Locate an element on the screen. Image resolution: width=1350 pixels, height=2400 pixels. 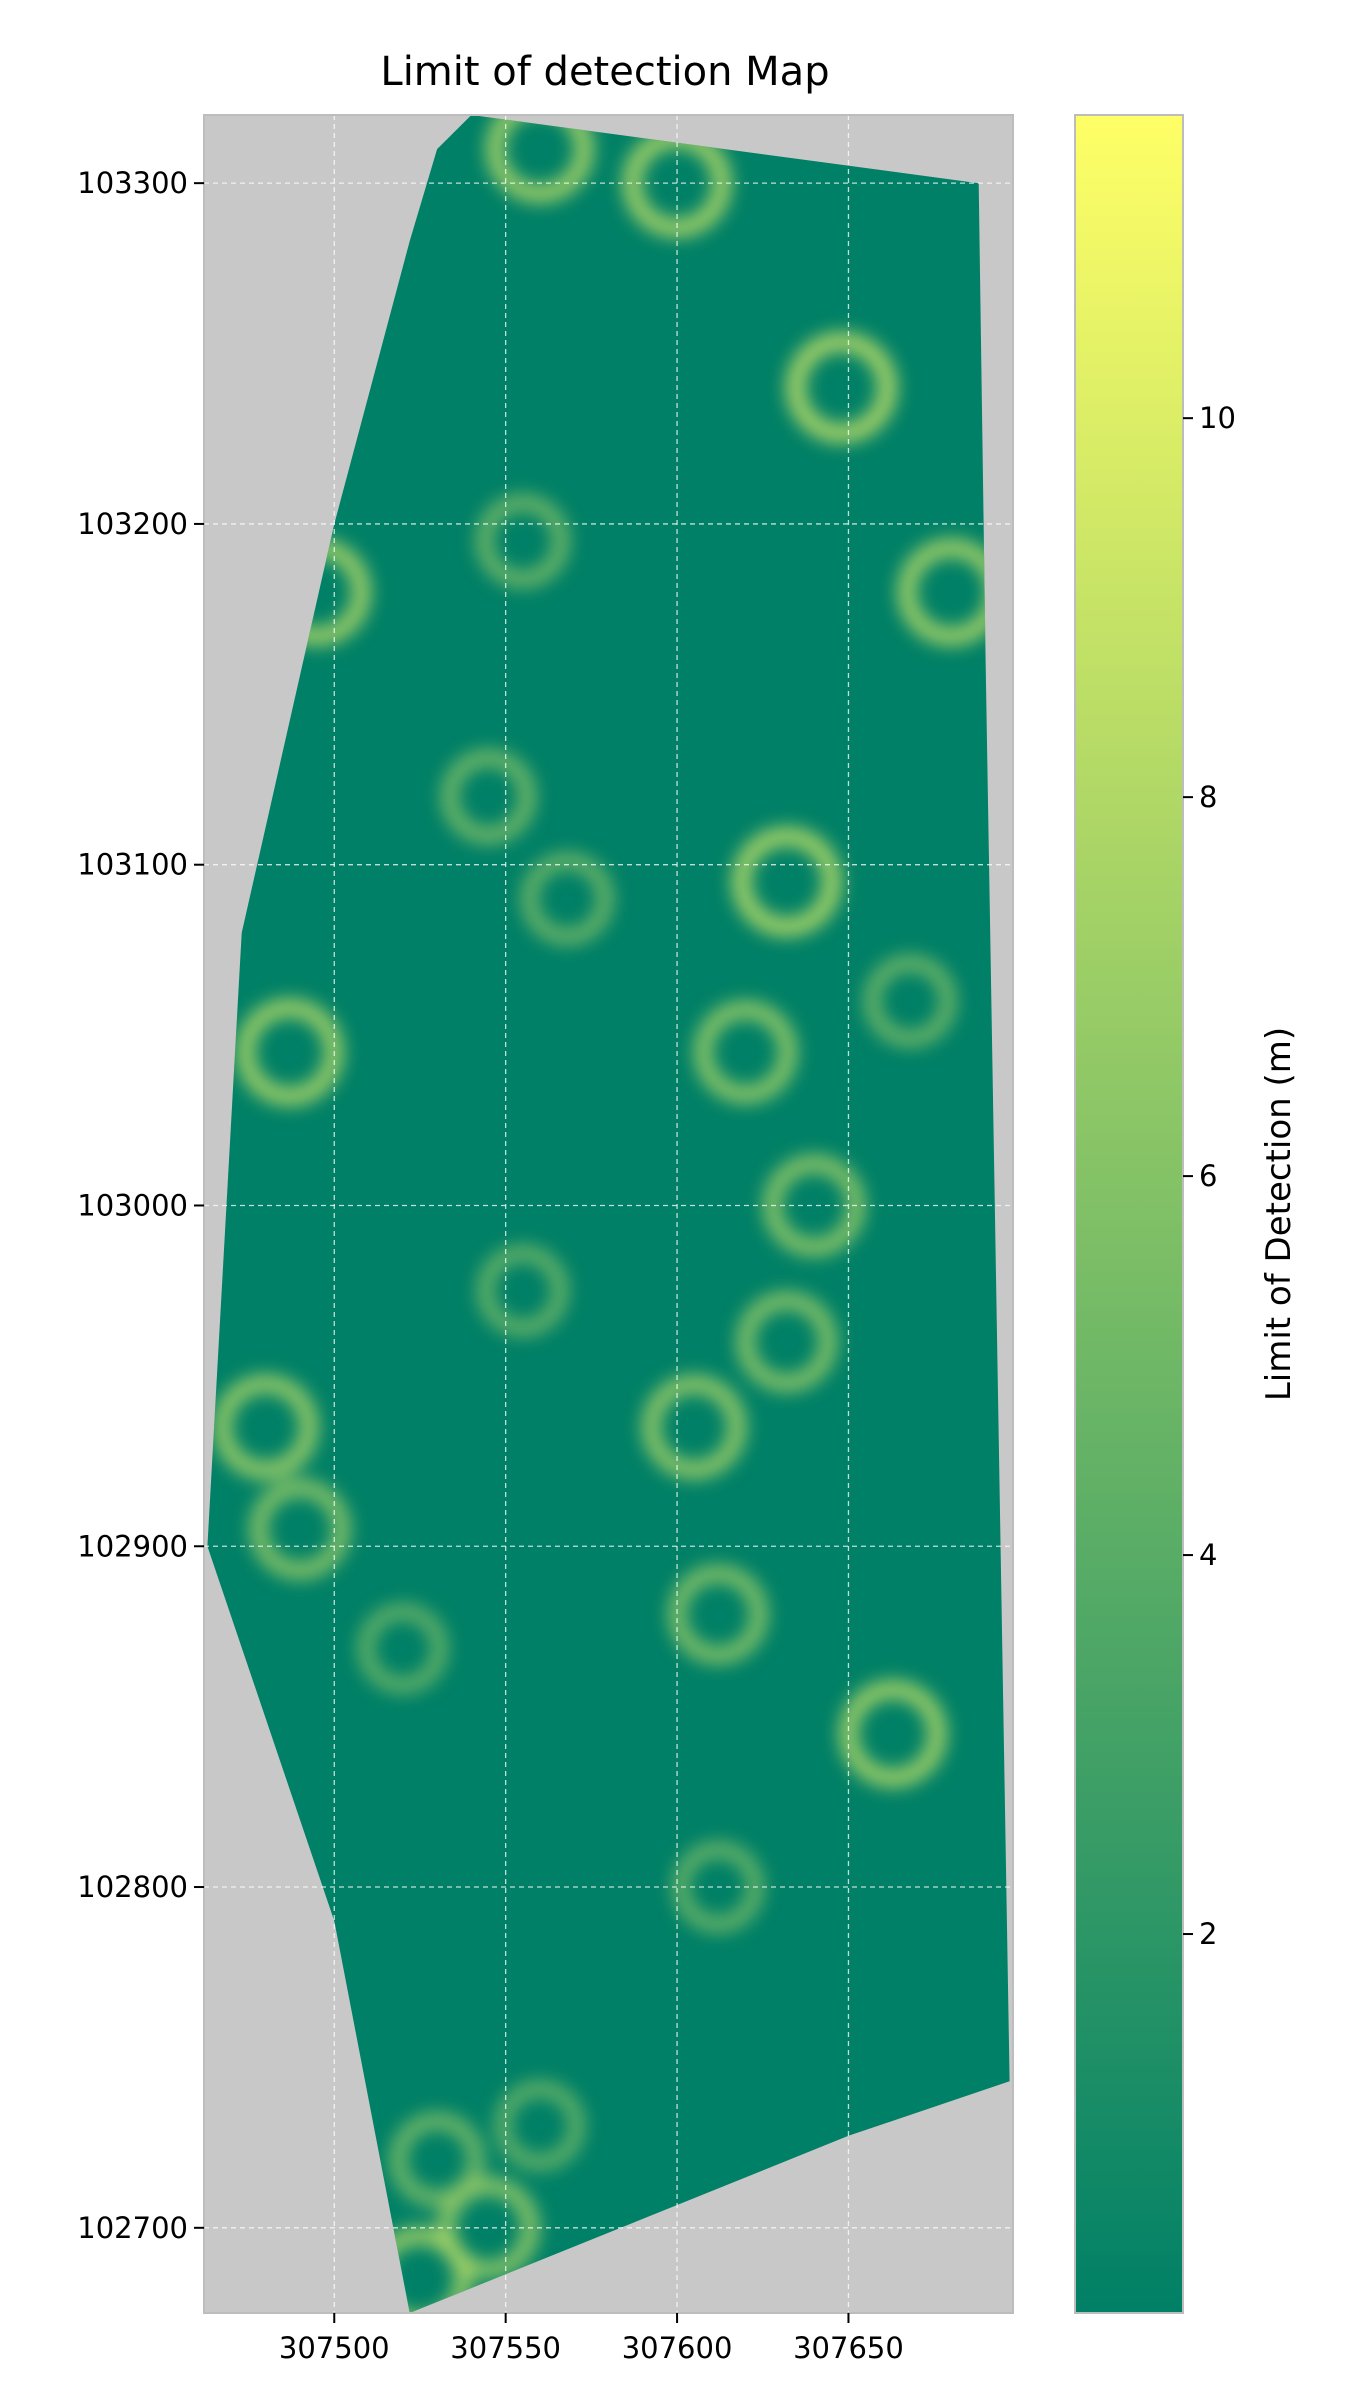
y-tick-label-103200: 103200 is located at coordinates (132, 524).